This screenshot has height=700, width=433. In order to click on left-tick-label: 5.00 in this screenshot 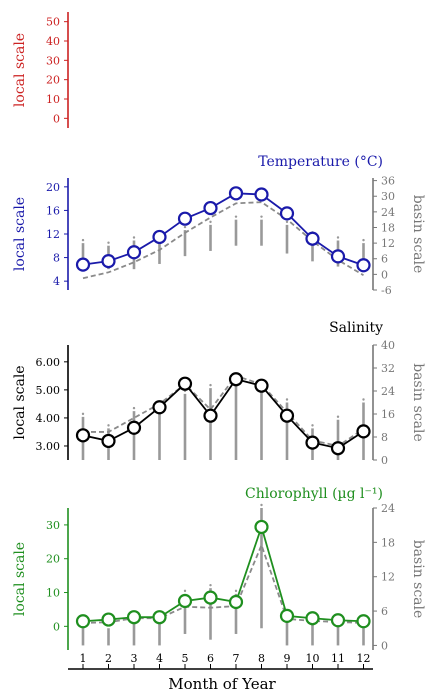, I will do `click(48, 390)`.